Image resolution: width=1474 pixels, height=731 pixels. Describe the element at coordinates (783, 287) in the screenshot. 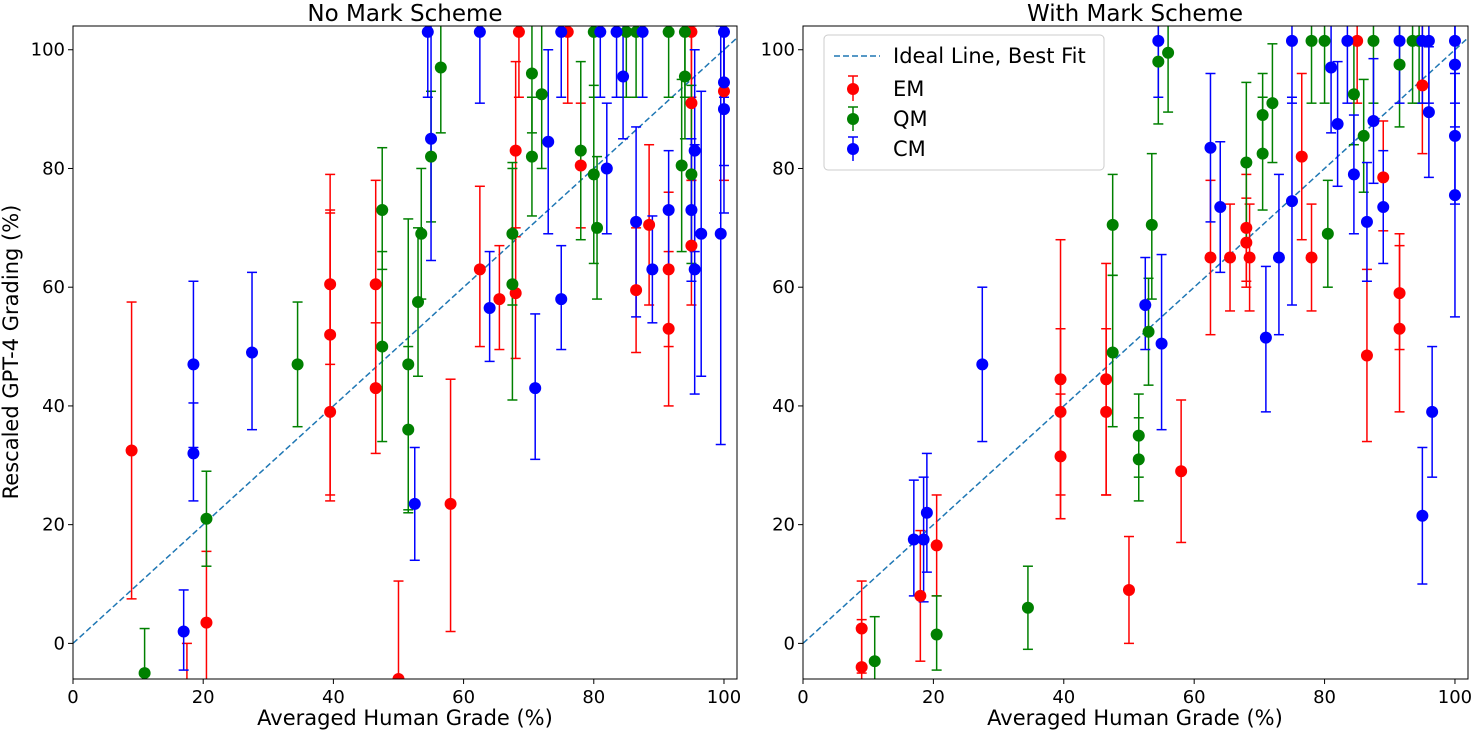

I see `y-tick-label: 60` at that location.